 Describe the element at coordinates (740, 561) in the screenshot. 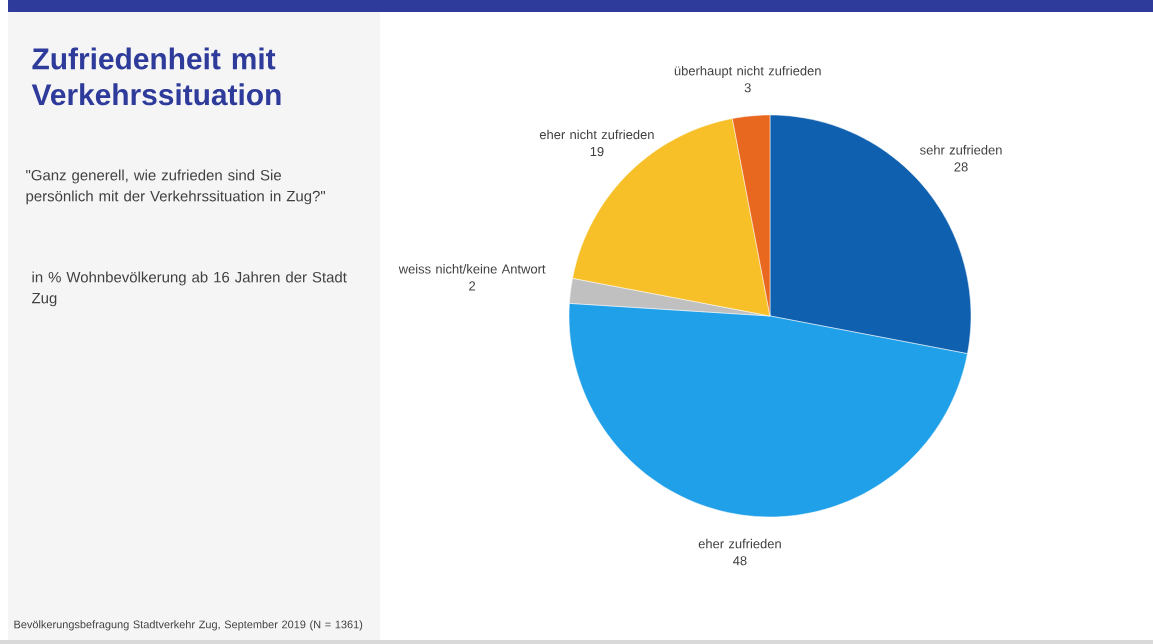

I see `data-label: 48` at that location.